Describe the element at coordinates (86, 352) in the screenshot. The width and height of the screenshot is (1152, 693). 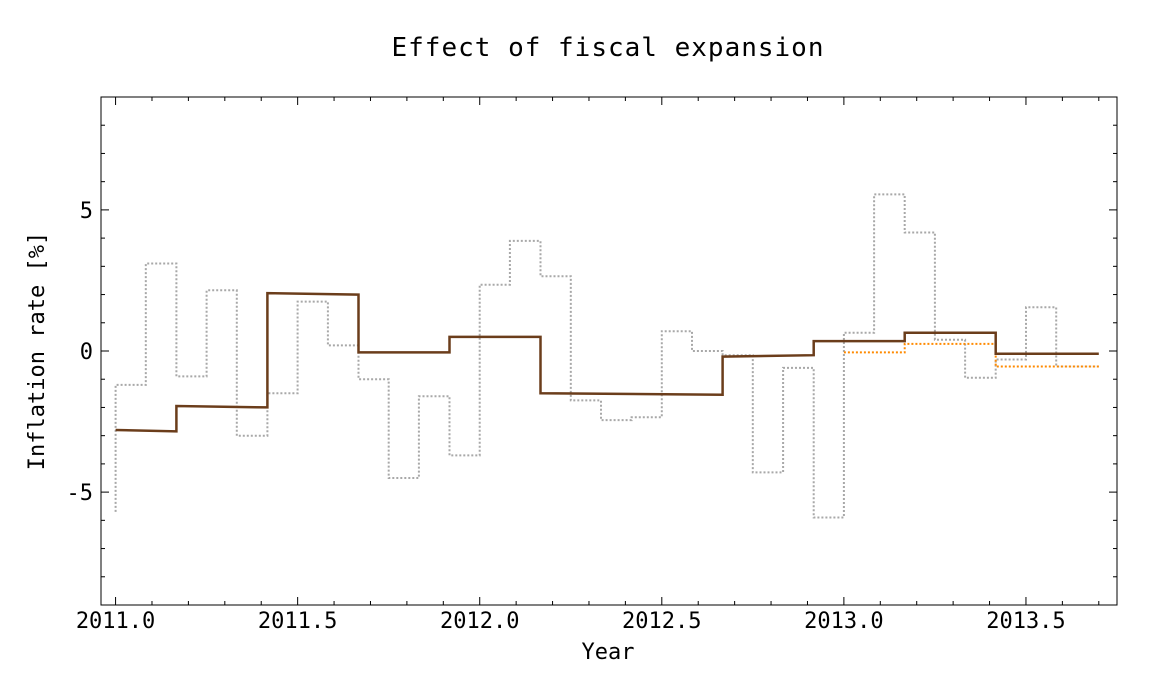
I see `y-tick-label: 0` at that location.